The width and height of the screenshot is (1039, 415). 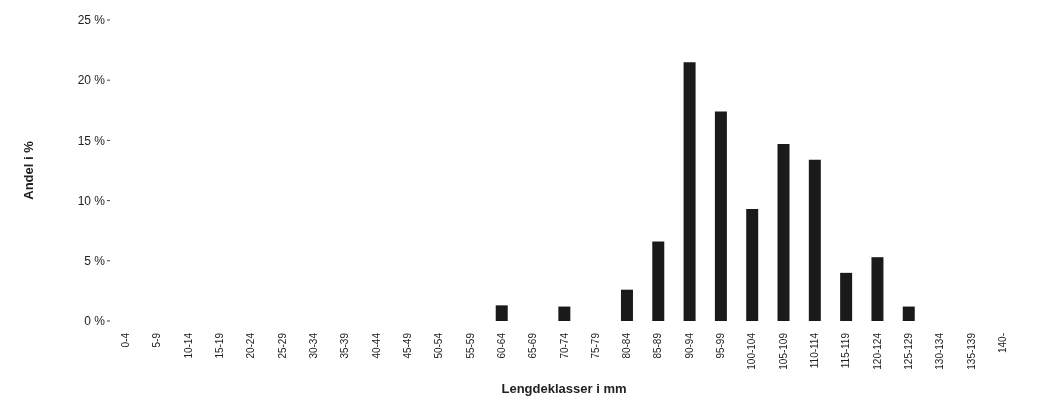 I want to click on x-tick-label: 55-59, so click(x=470, y=345).